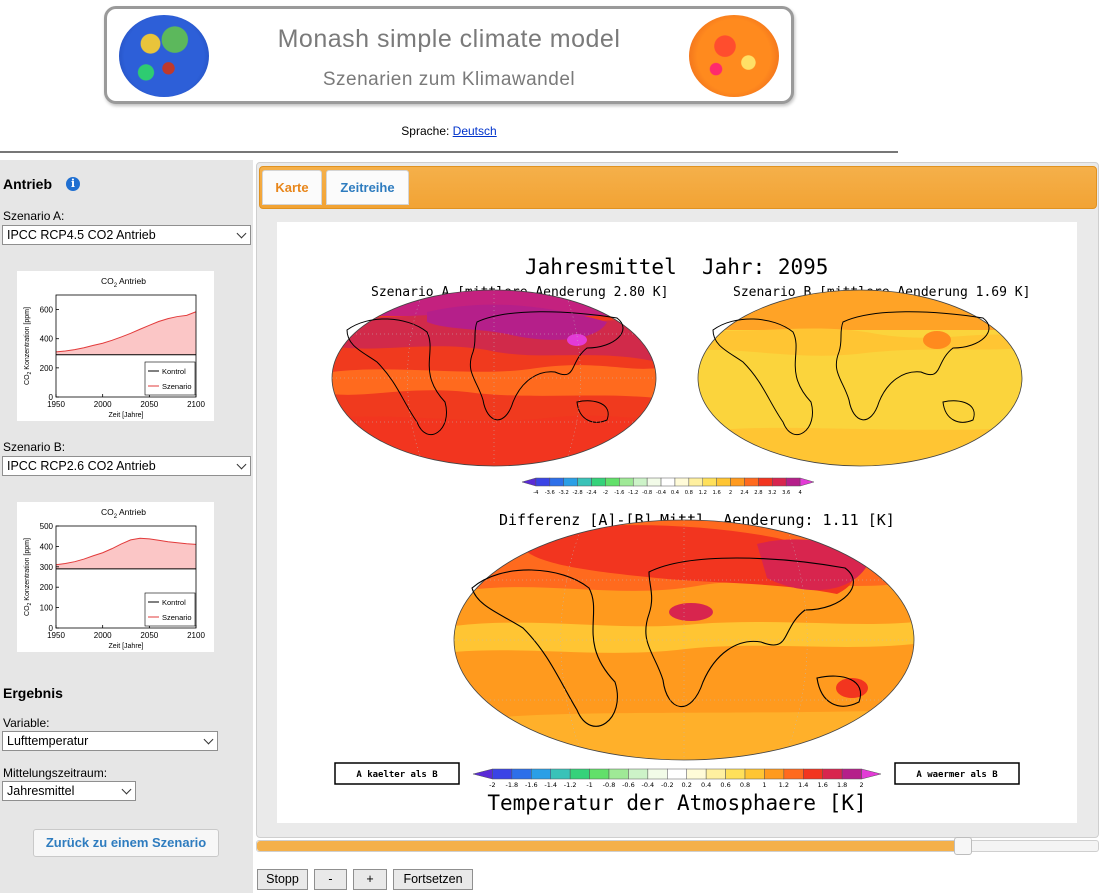 The width and height of the screenshot is (1100, 893). I want to click on colorbar-tick-label: 0.8, so click(745, 785).